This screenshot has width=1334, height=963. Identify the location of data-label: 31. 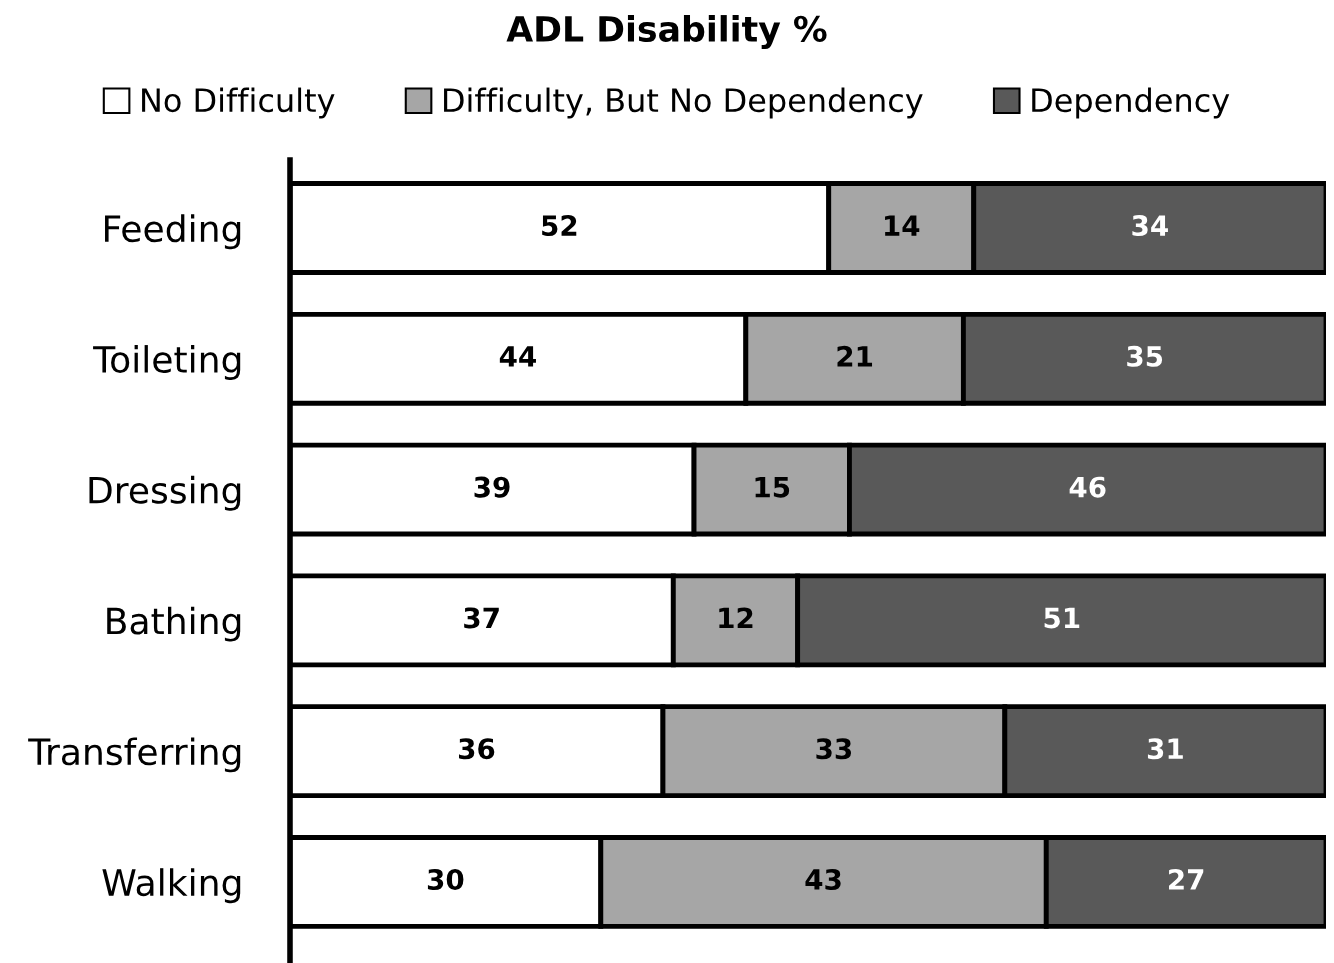
(1165, 749).